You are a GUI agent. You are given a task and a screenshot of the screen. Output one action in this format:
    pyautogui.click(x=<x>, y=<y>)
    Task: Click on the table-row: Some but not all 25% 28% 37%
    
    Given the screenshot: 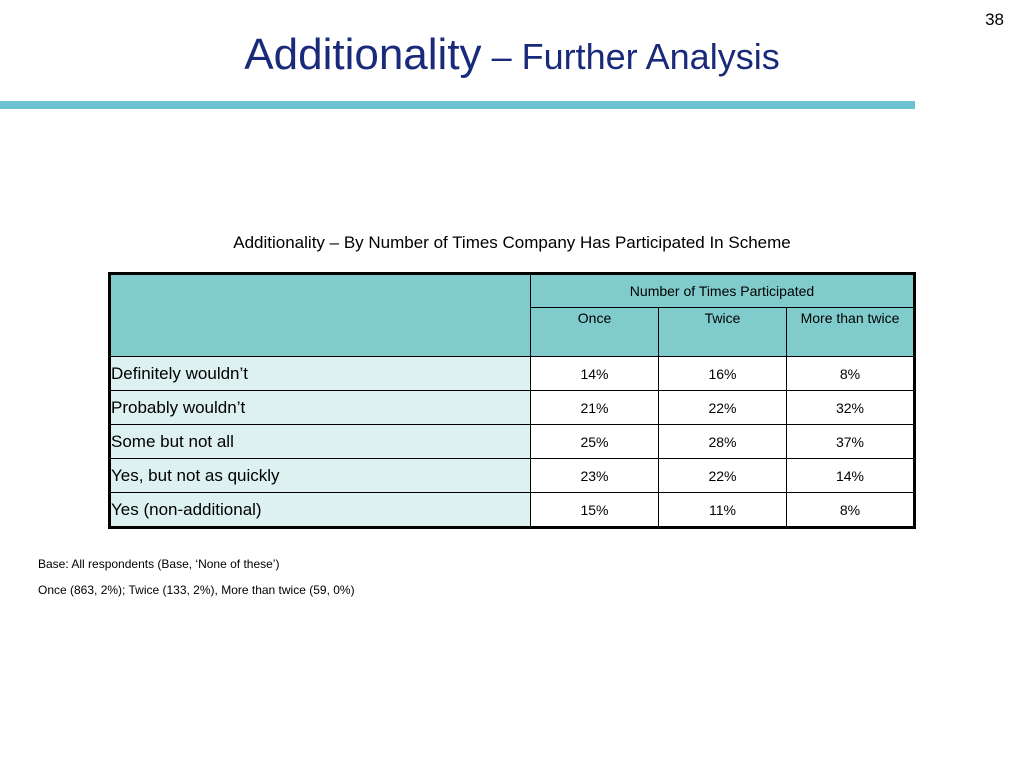 What is the action you would take?
    pyautogui.click(x=512, y=441)
    